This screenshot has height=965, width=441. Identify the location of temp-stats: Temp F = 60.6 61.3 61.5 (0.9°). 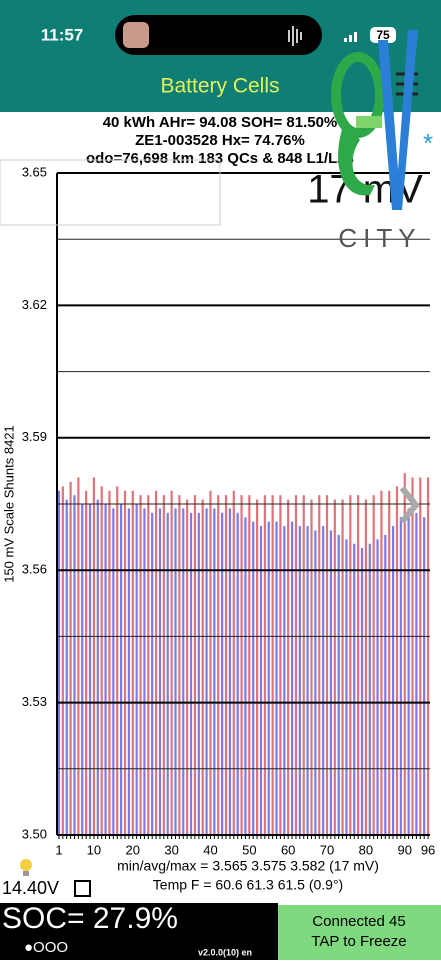
(248, 885).